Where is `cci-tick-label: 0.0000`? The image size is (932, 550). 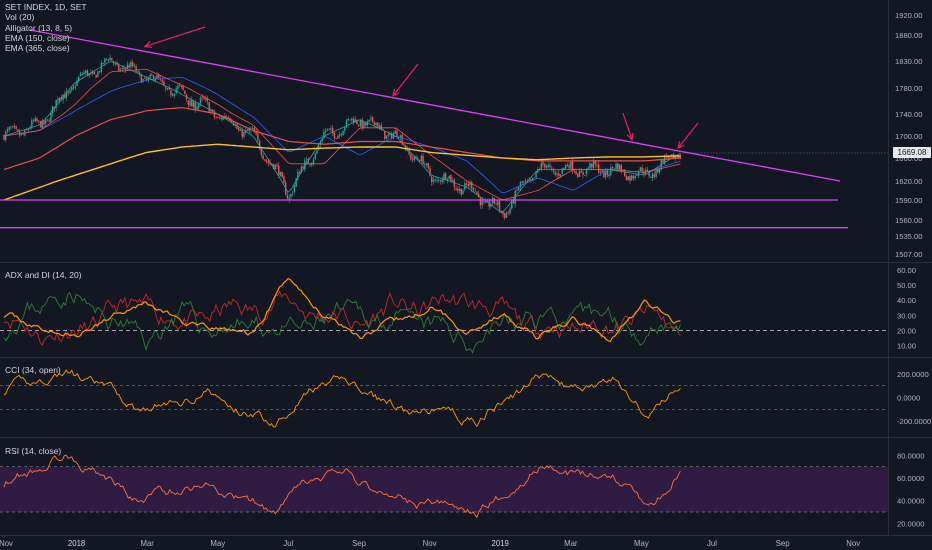
cci-tick-label: 0.0000 is located at coordinates (908, 398).